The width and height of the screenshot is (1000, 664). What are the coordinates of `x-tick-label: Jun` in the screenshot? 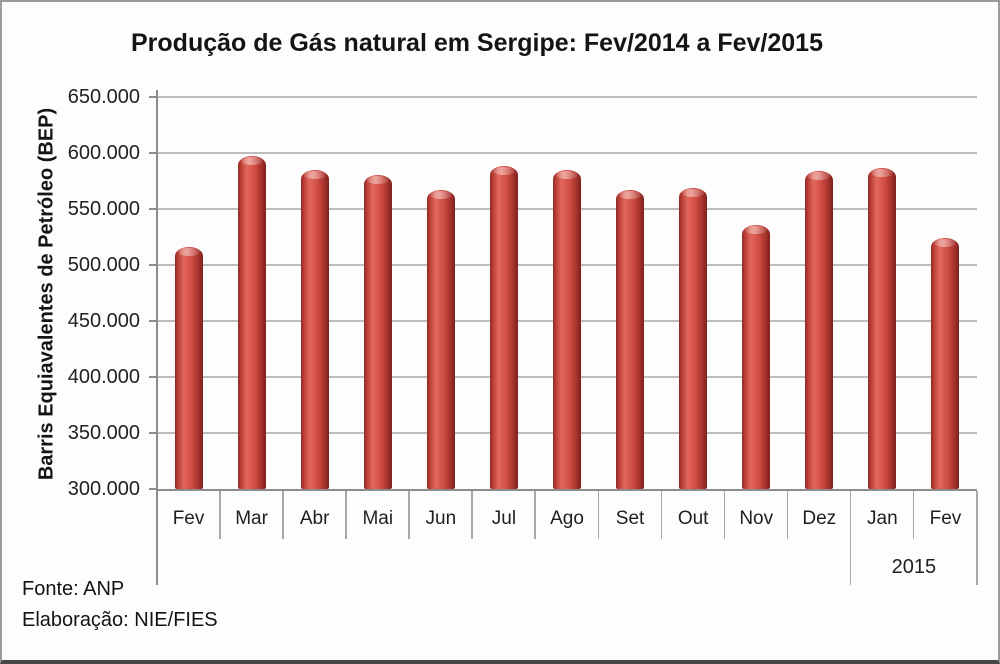 It's located at (441, 518).